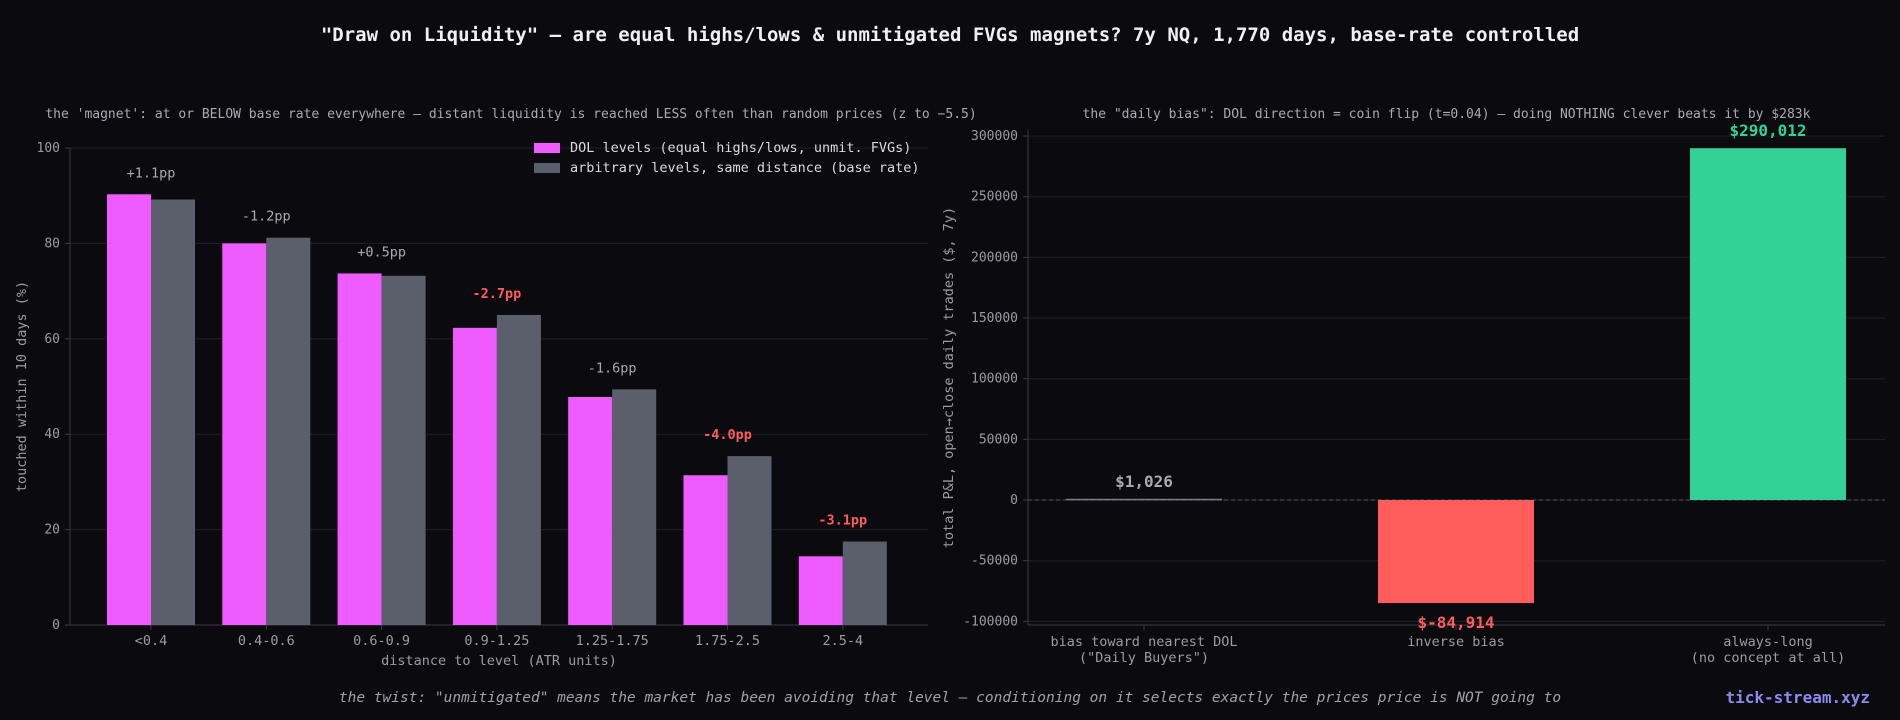 This screenshot has height=720, width=1900. I want to click on x-tick-label: inverse bias, so click(1456, 642).